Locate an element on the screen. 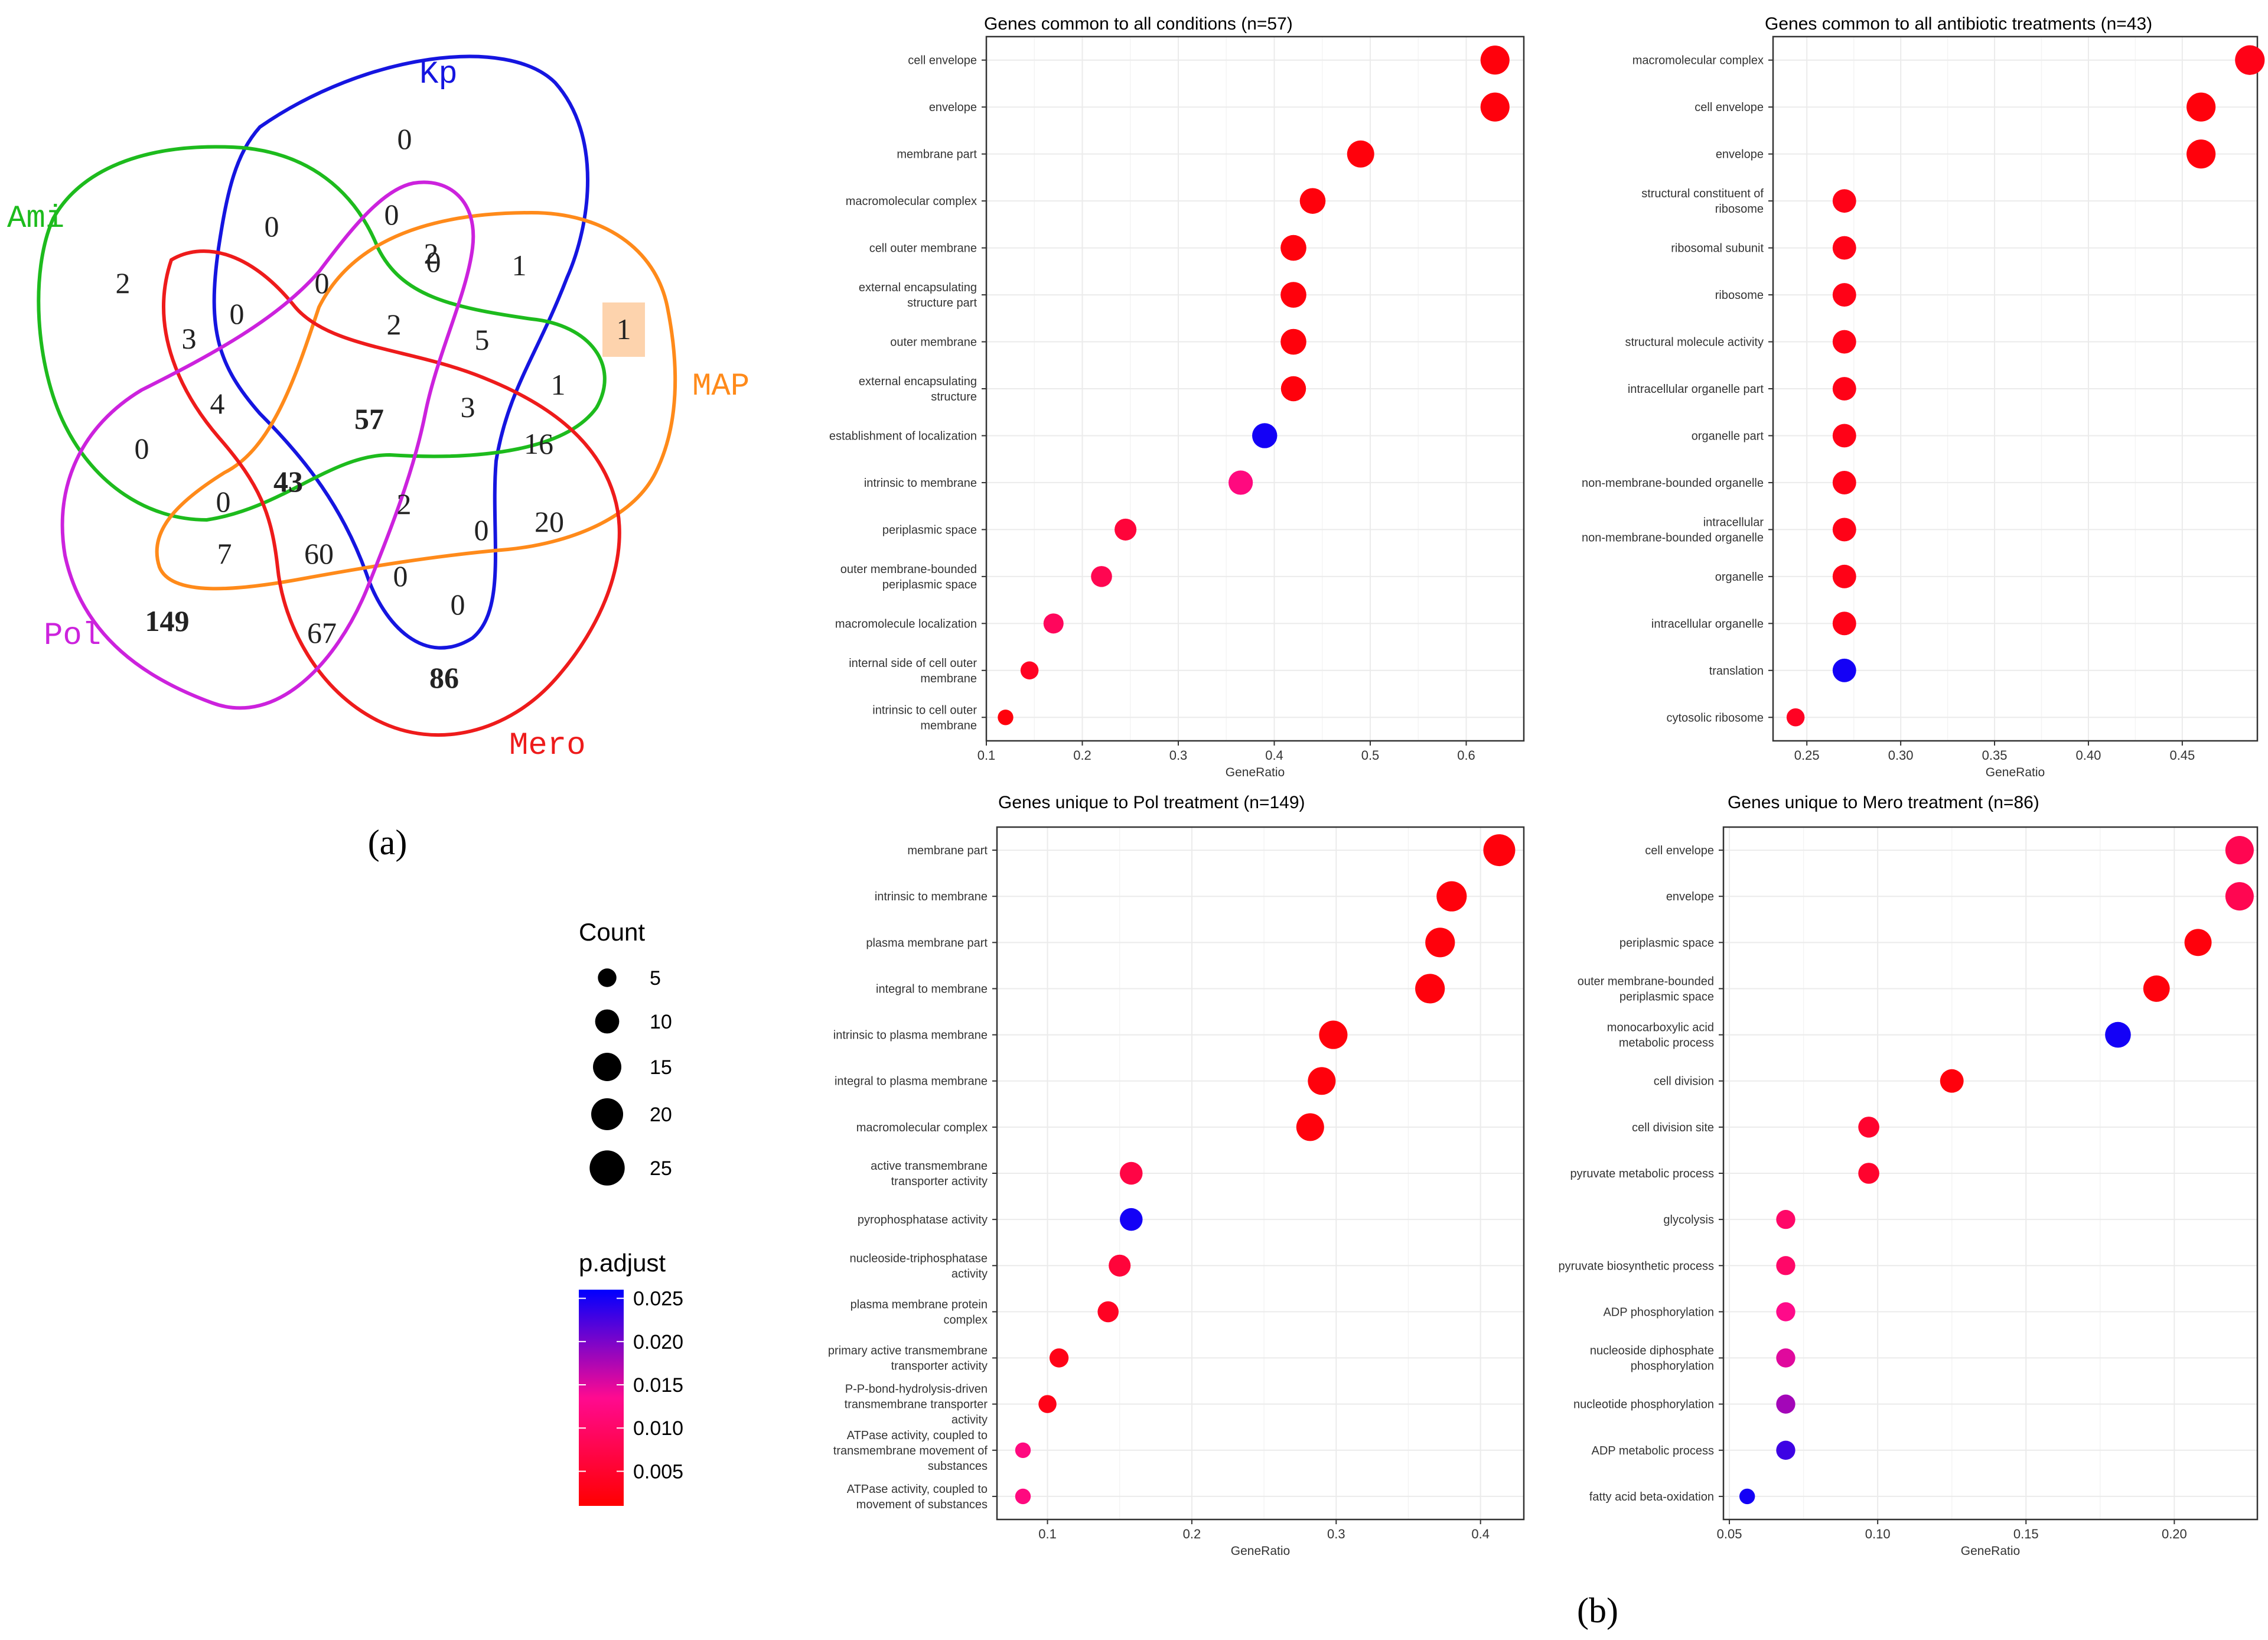 The height and width of the screenshot is (1640, 2268). category-label: outer membrane is located at coordinates (933, 342).